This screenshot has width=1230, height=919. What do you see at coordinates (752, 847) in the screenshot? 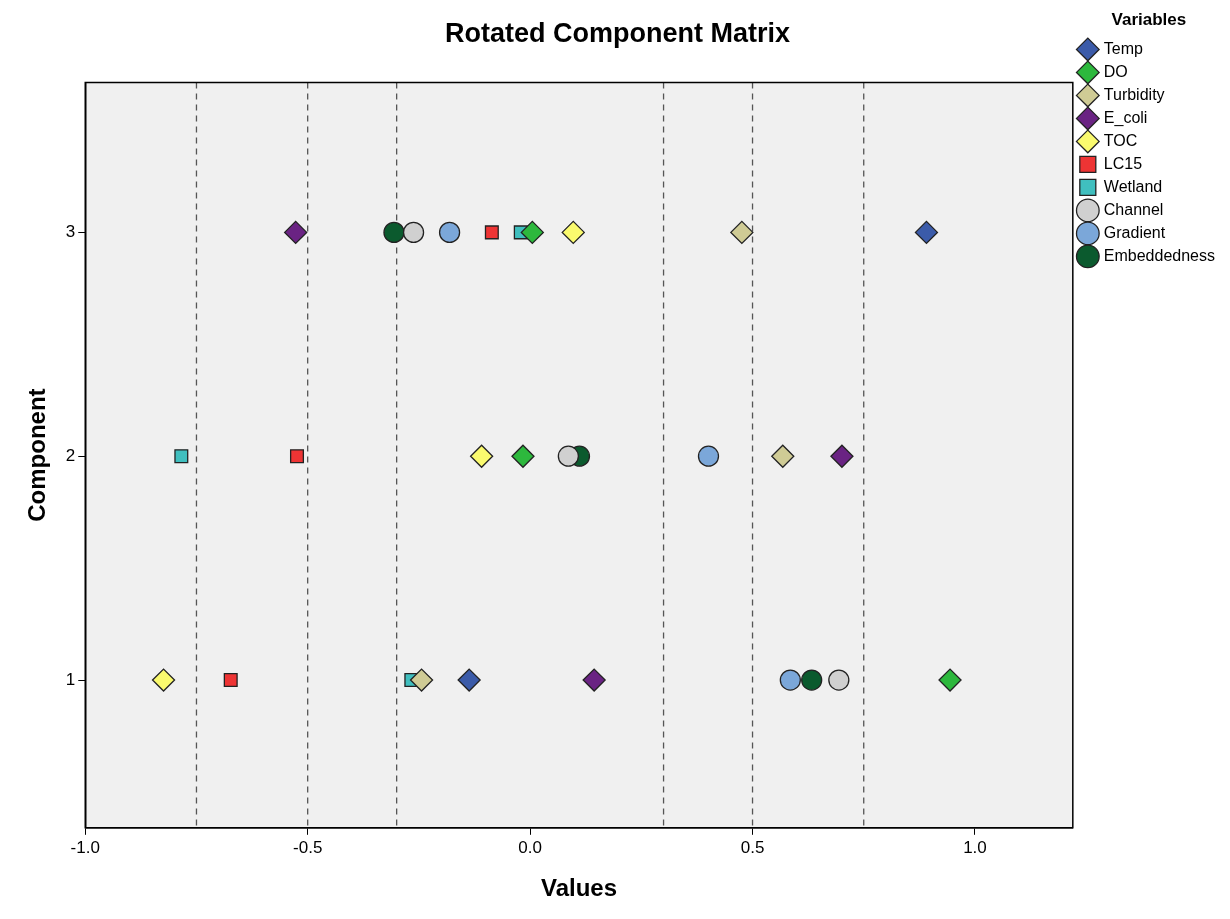
I see `x-tick-label: 0.5` at bounding box center [752, 847].